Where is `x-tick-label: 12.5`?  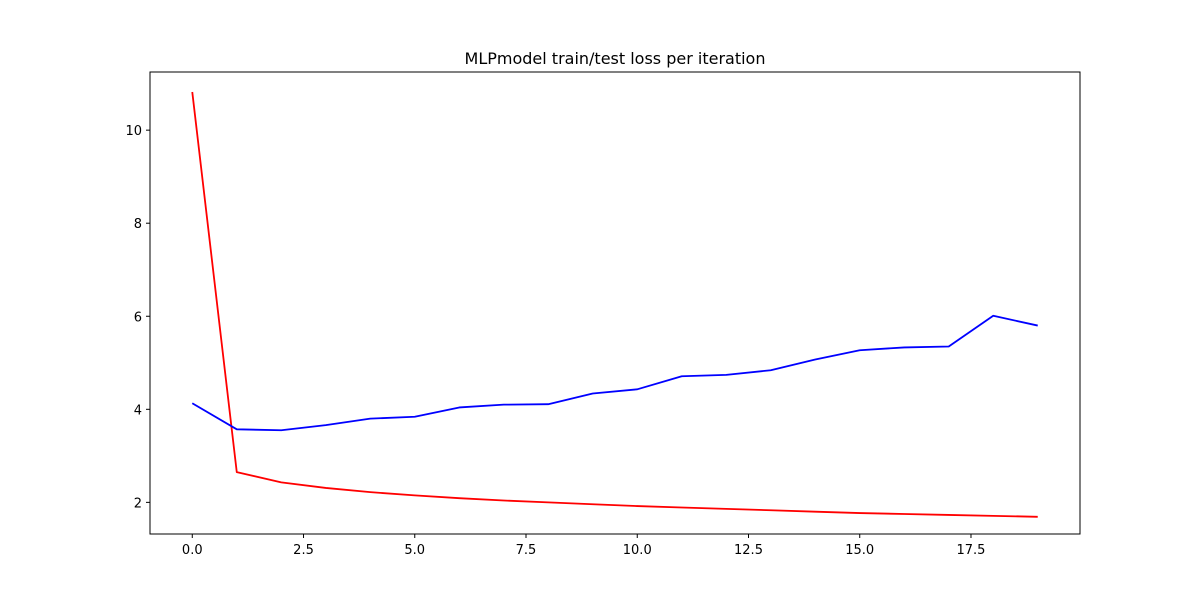
x-tick-label: 12.5 is located at coordinates (748, 550).